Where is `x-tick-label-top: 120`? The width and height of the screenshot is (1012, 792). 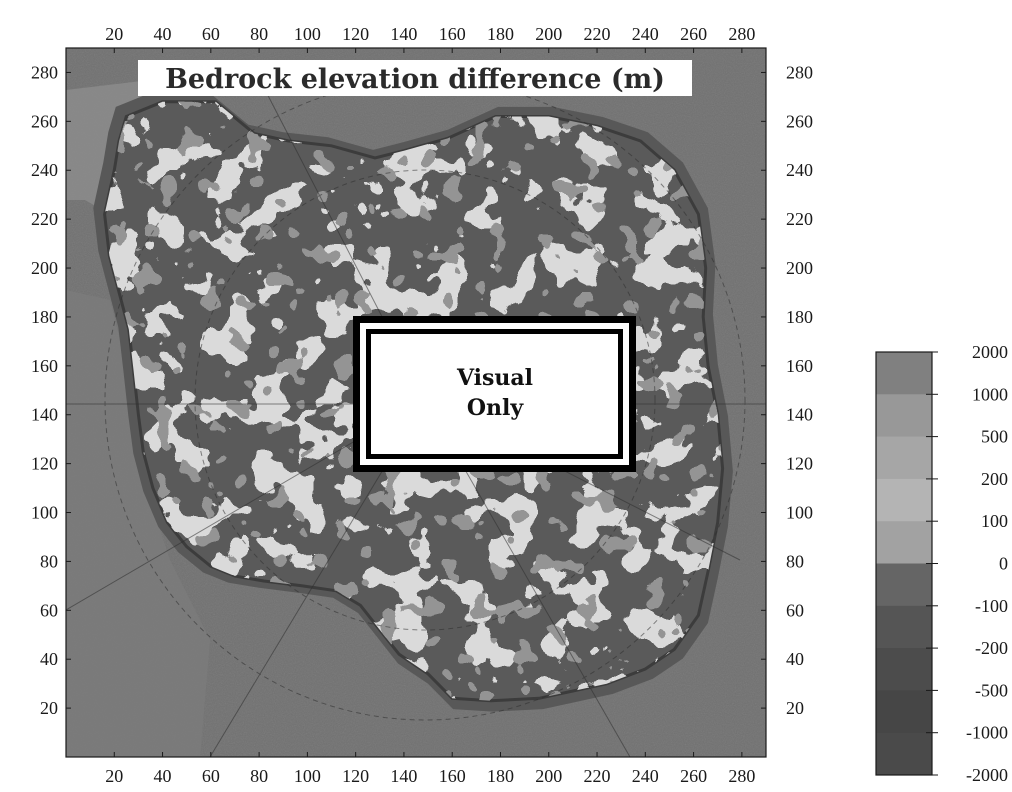
x-tick-label-top: 120 is located at coordinates (355, 34).